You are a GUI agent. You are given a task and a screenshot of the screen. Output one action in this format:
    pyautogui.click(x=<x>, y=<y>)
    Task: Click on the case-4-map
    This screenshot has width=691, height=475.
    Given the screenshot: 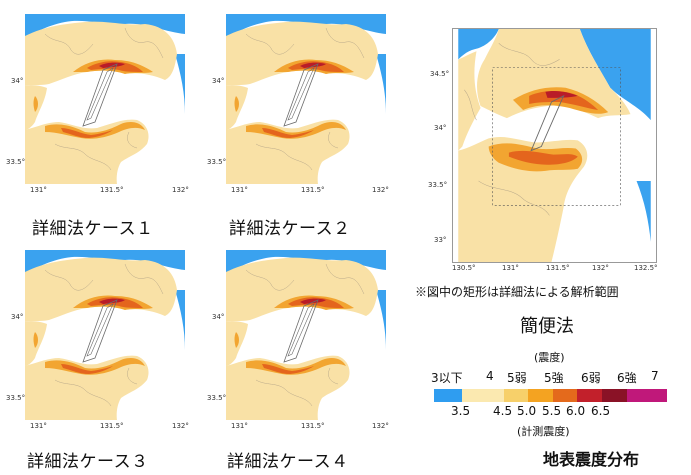 What is the action you would take?
    pyautogui.click(x=306, y=335)
    